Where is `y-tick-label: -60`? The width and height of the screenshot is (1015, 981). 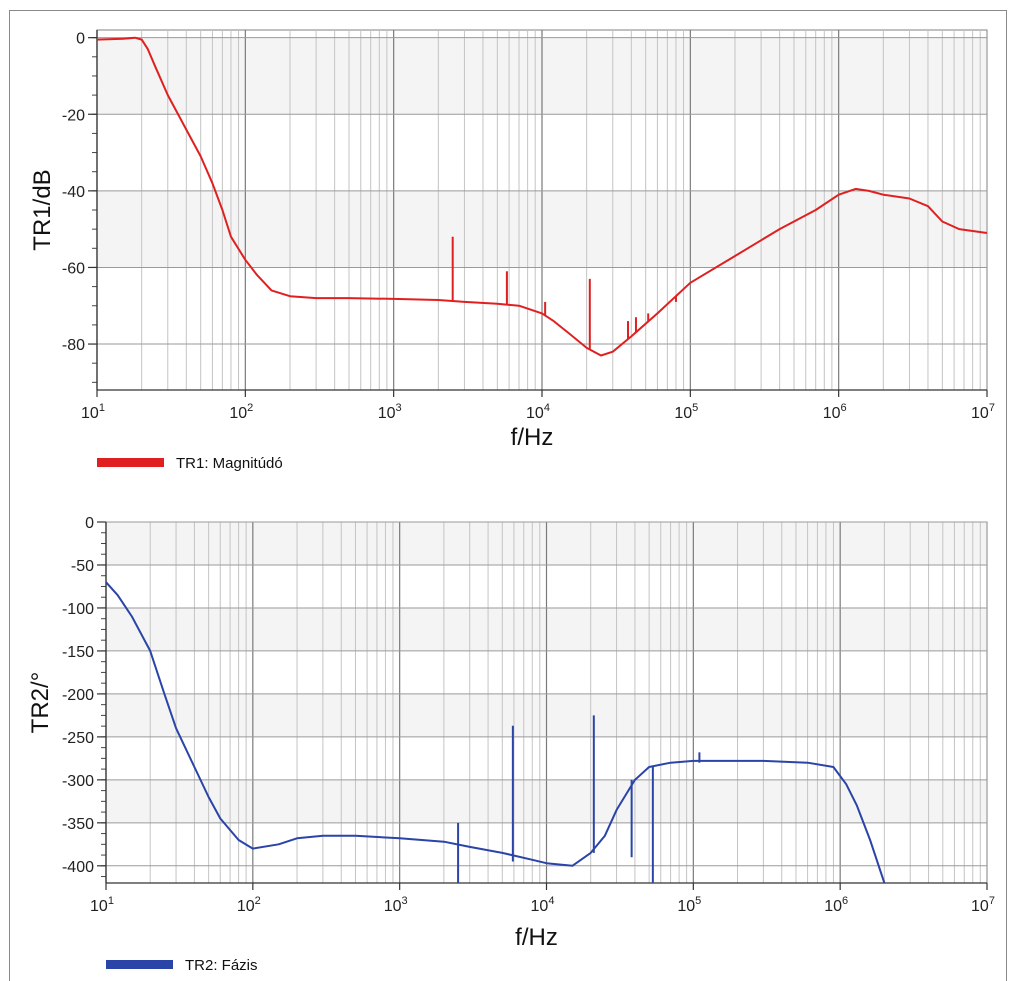
y-tick-label: -60 is located at coordinates (73, 268).